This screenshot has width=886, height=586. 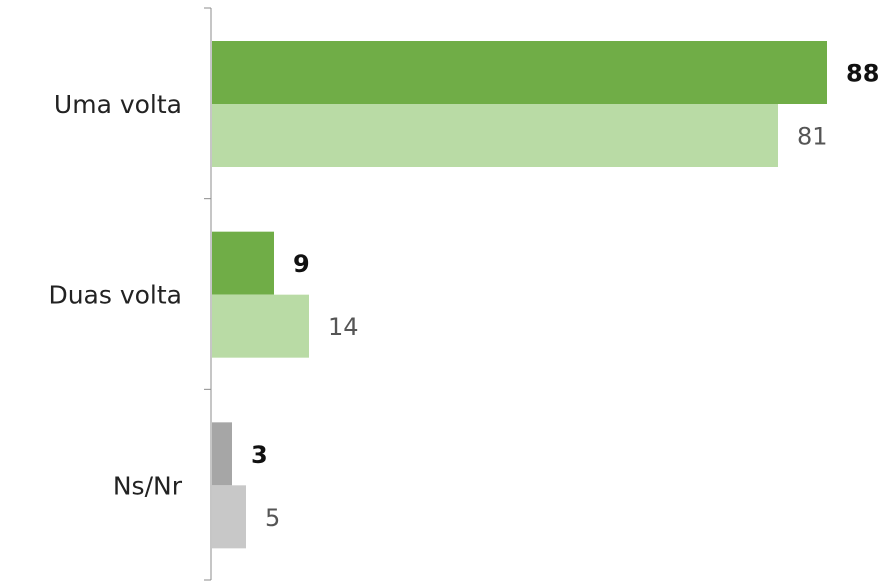 I want to click on data-label-uma-volta-series-2: 81, so click(x=812, y=137).